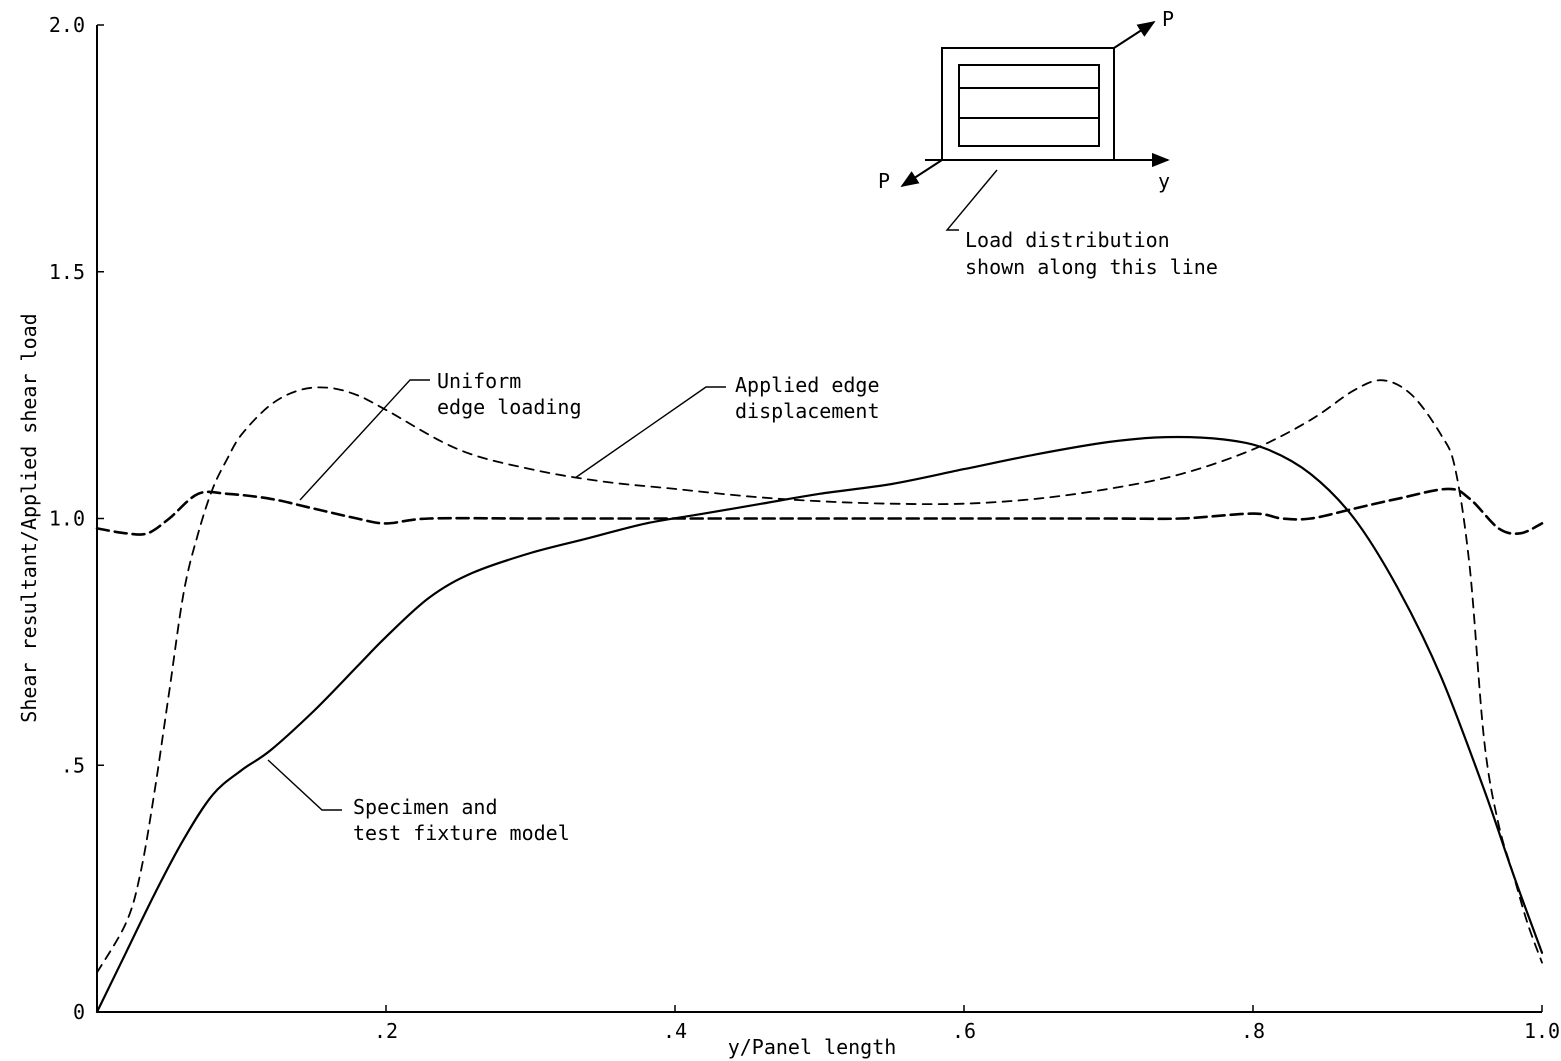  Describe the element at coordinates (461, 833) in the screenshot. I see `specimen-annotation-line2: test fixture model` at that location.